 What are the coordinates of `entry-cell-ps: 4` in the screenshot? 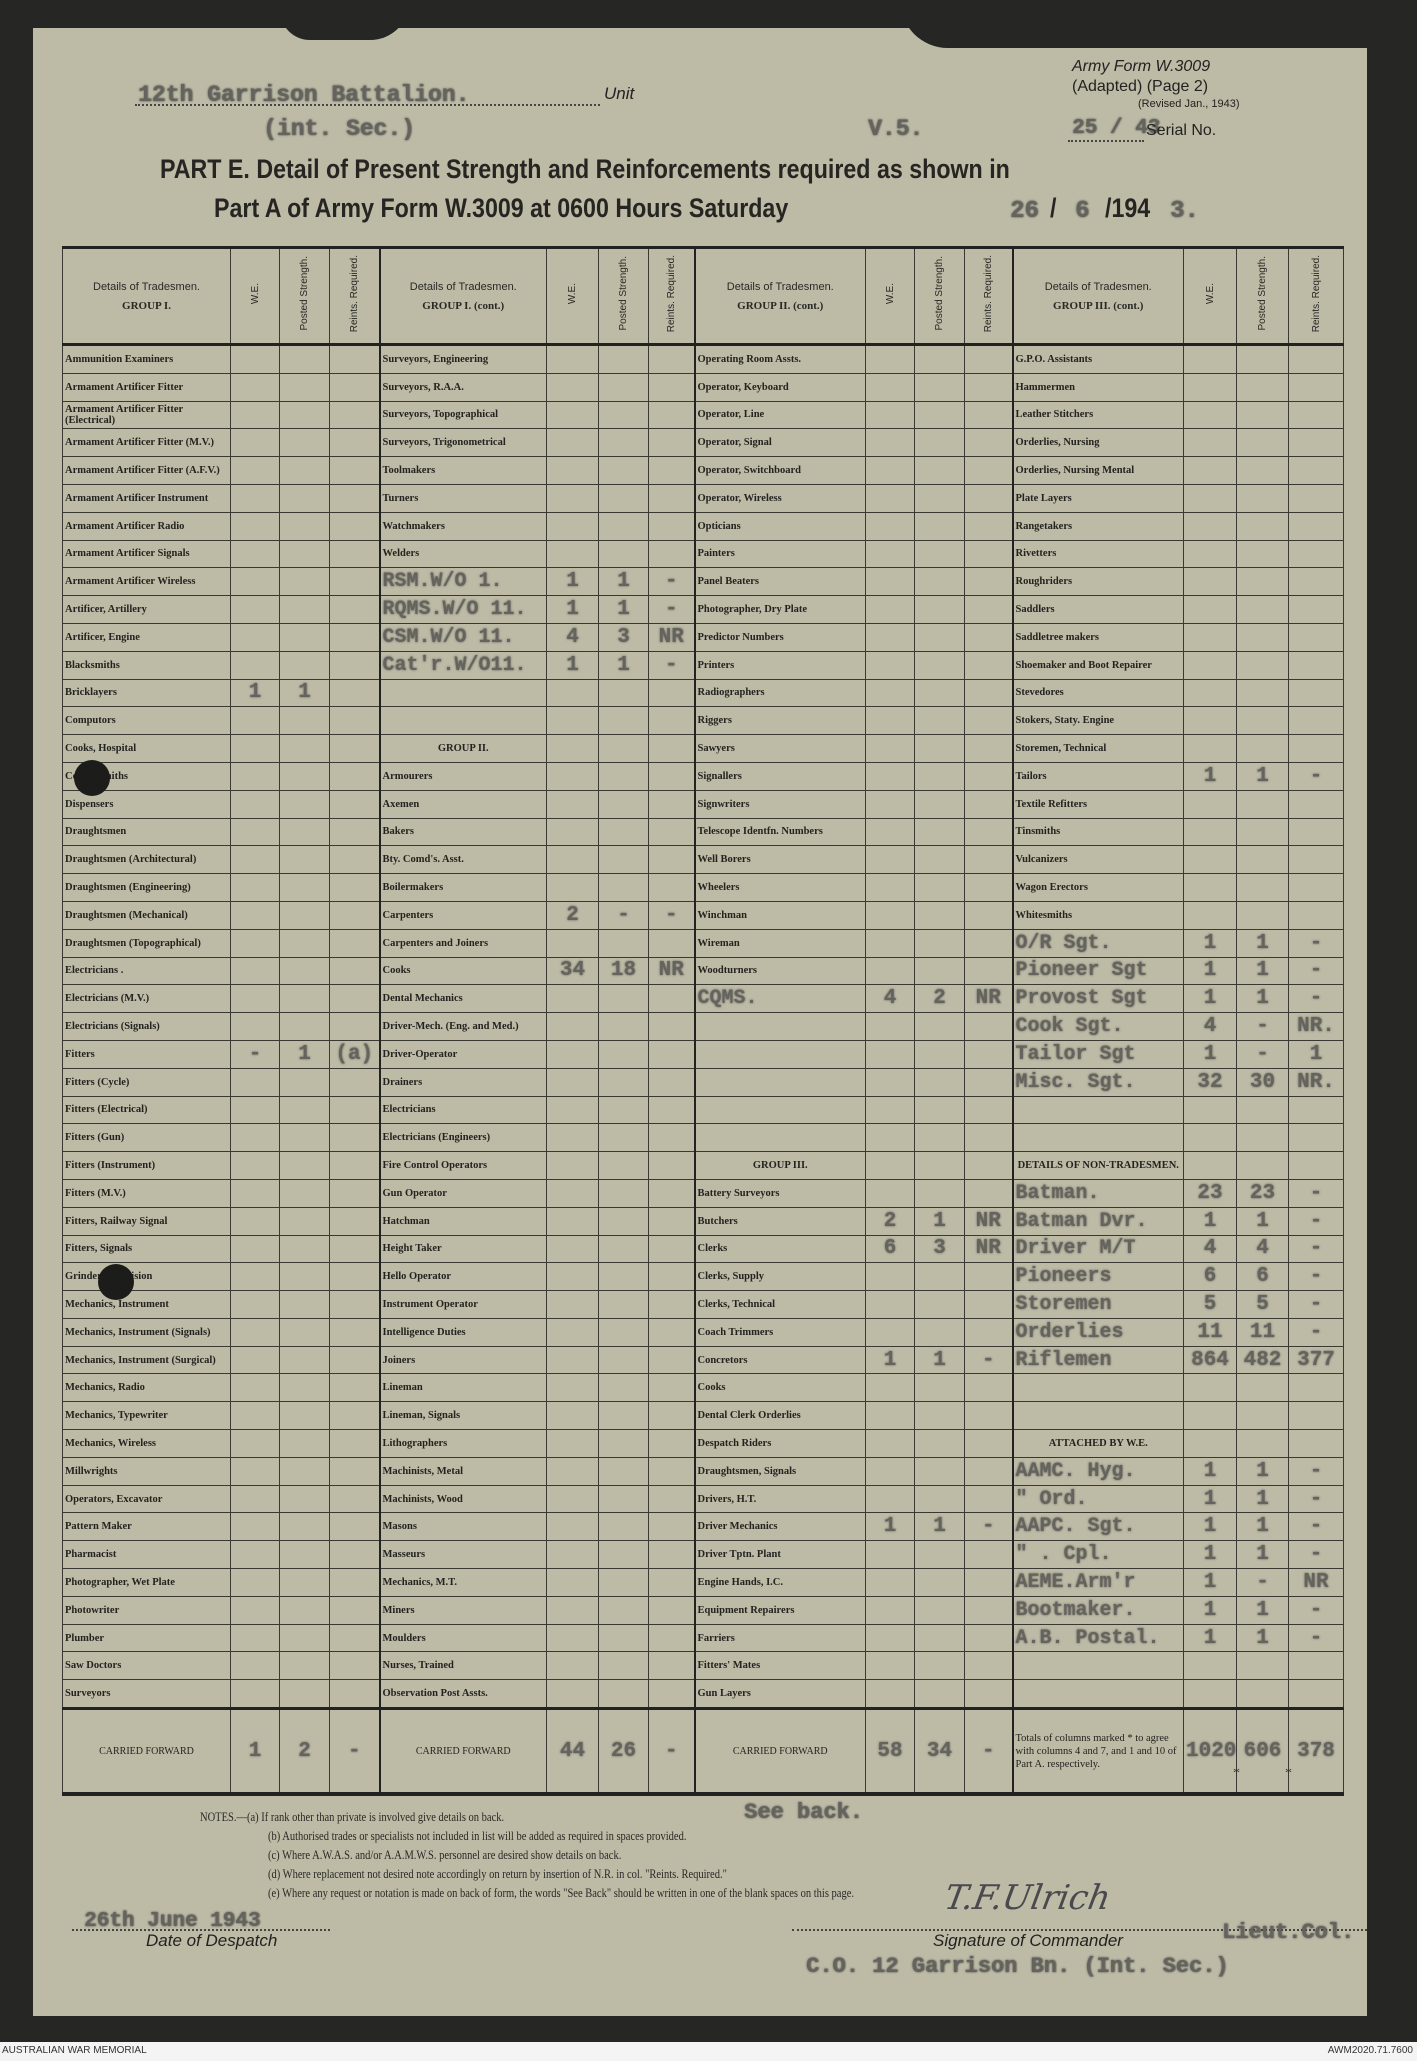 It's located at (1262, 1249).